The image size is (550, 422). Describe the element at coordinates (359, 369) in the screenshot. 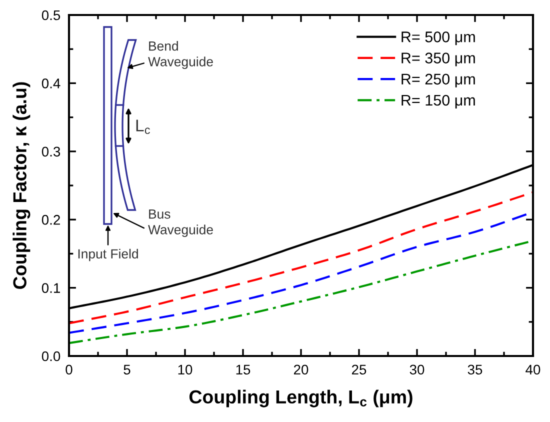

I see `x-tick-label: 25` at that location.